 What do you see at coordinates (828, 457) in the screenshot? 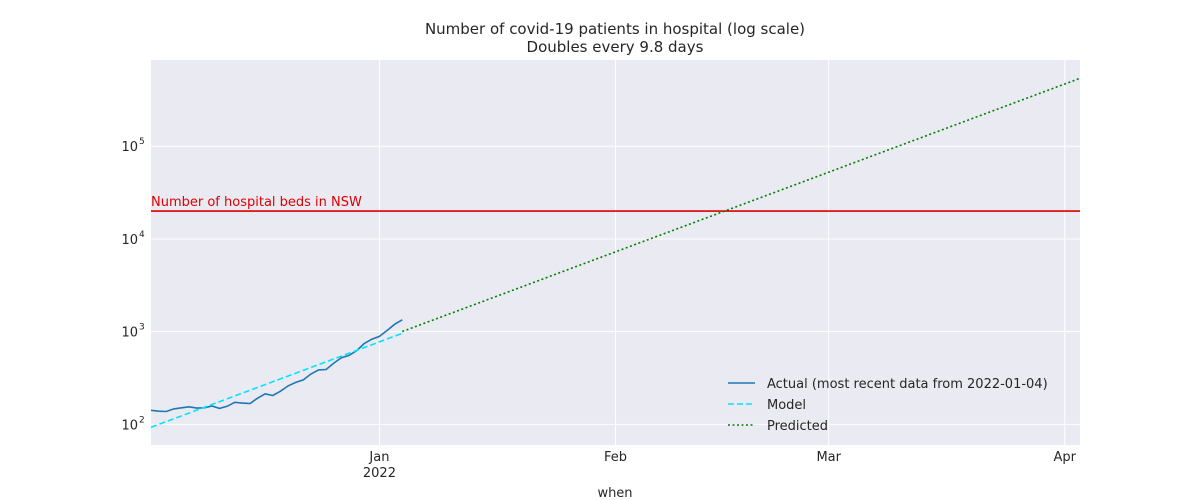
I see `x-tick-label: Mar` at bounding box center [828, 457].